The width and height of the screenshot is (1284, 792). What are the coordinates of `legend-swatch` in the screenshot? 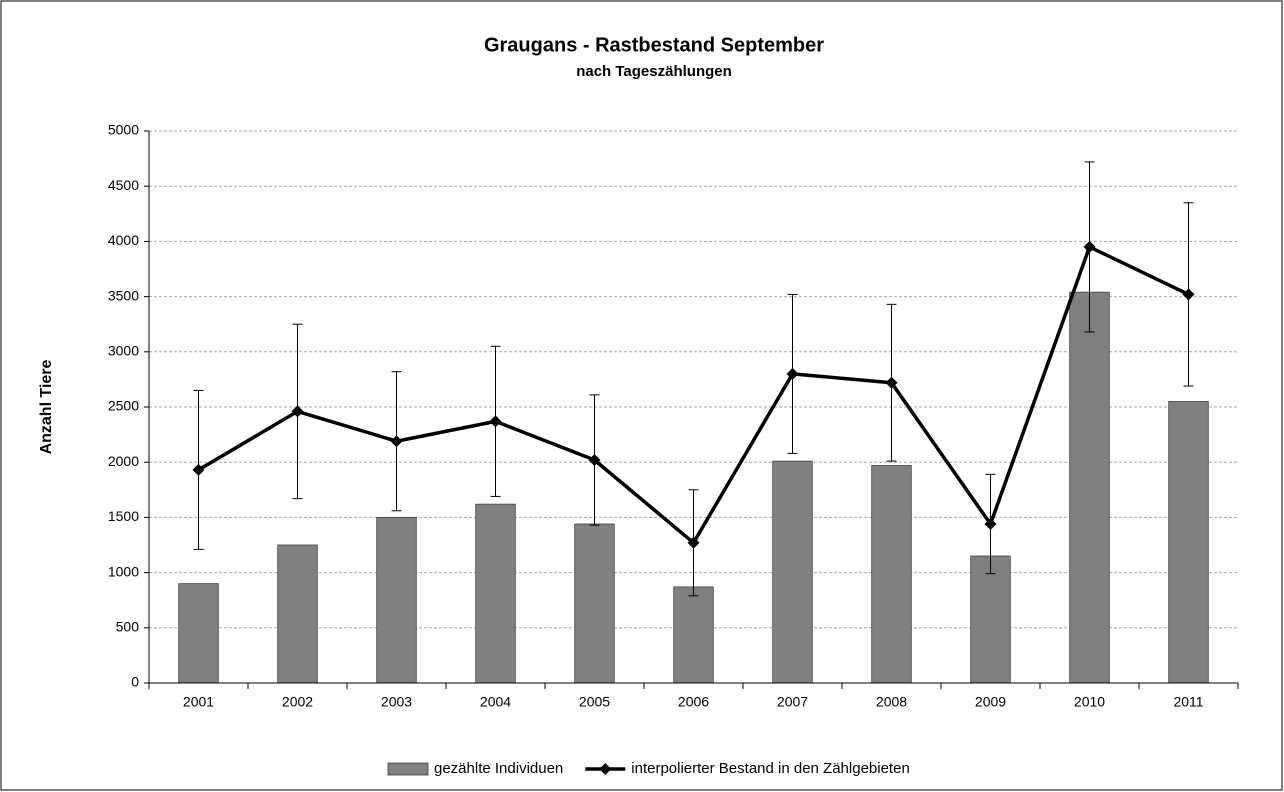 It's located at (408, 769).